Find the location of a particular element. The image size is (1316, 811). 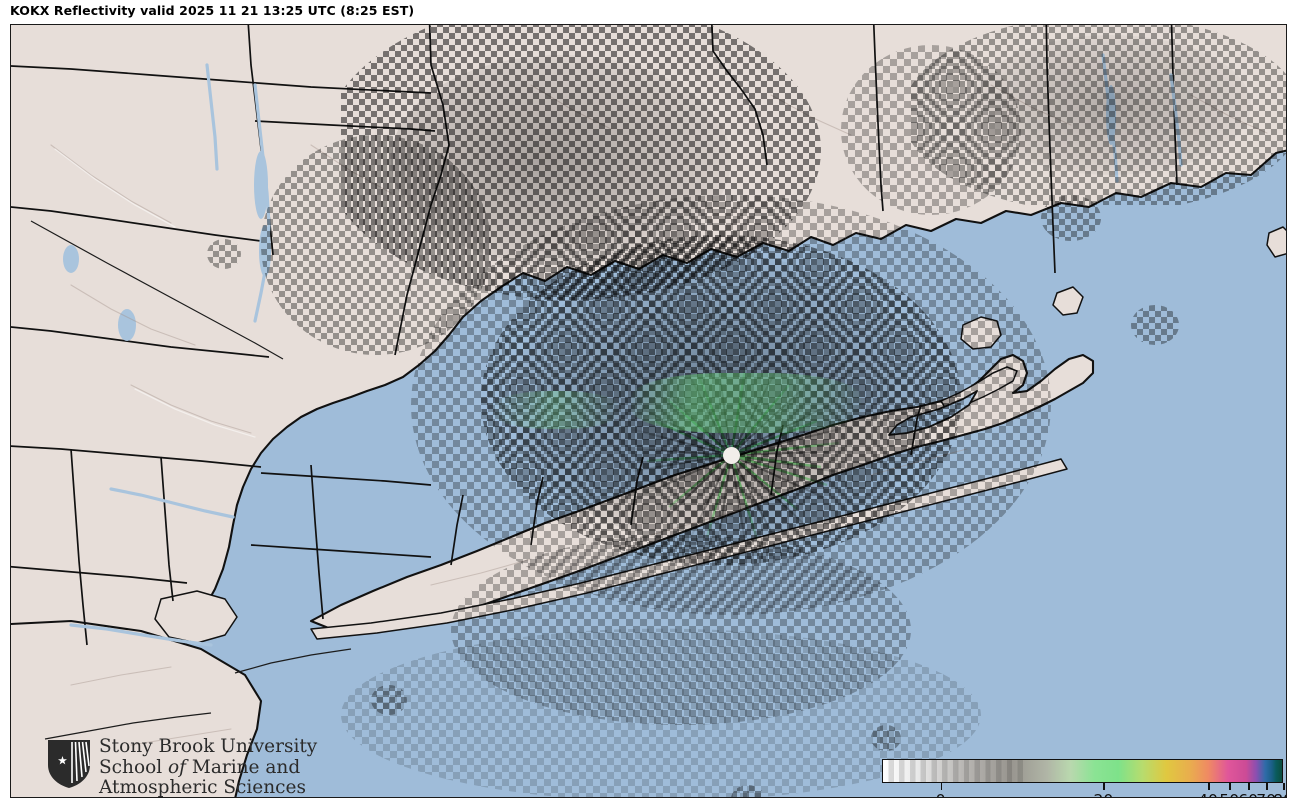

spoke-group is located at coordinates (742, 455).